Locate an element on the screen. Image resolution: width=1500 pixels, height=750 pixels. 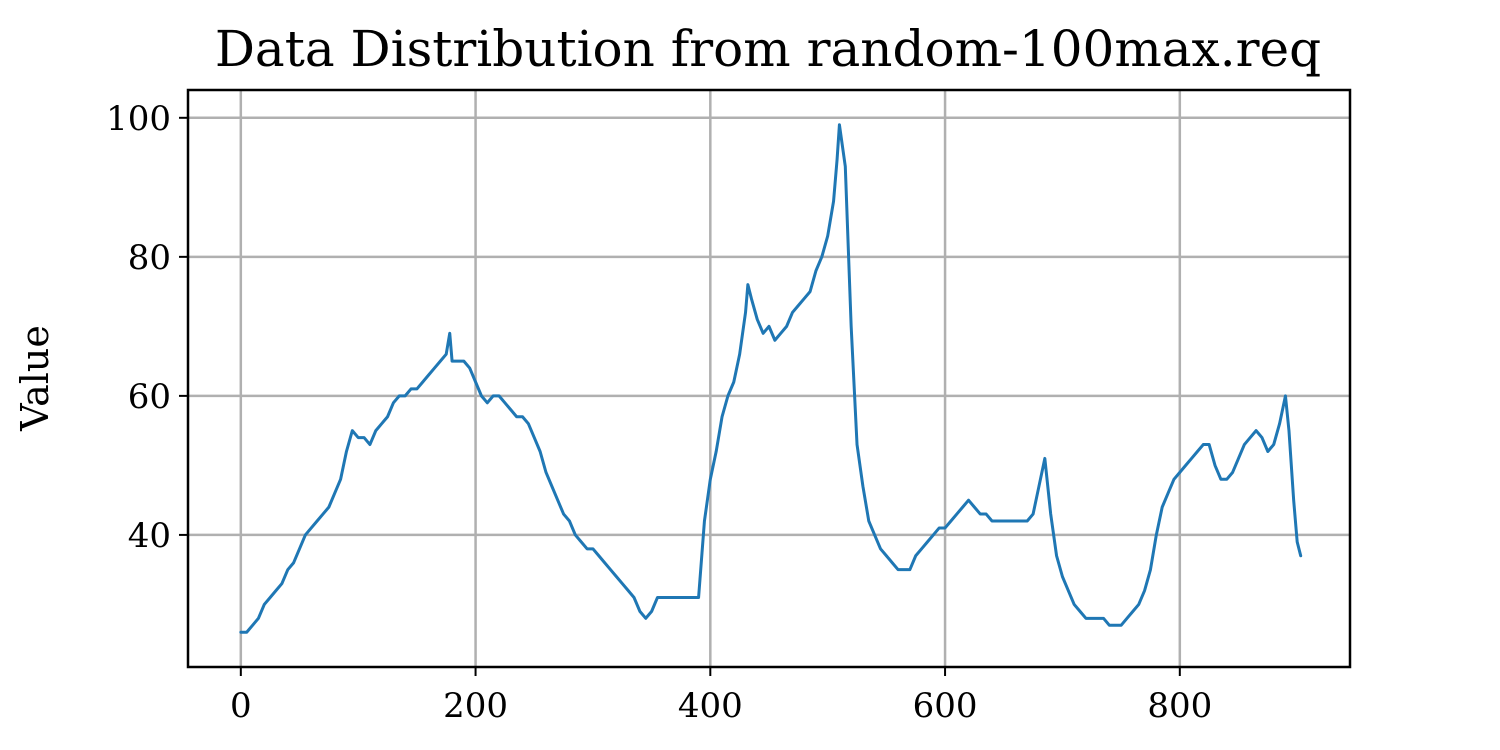
x-tick-label: 400 is located at coordinates (710, 706).